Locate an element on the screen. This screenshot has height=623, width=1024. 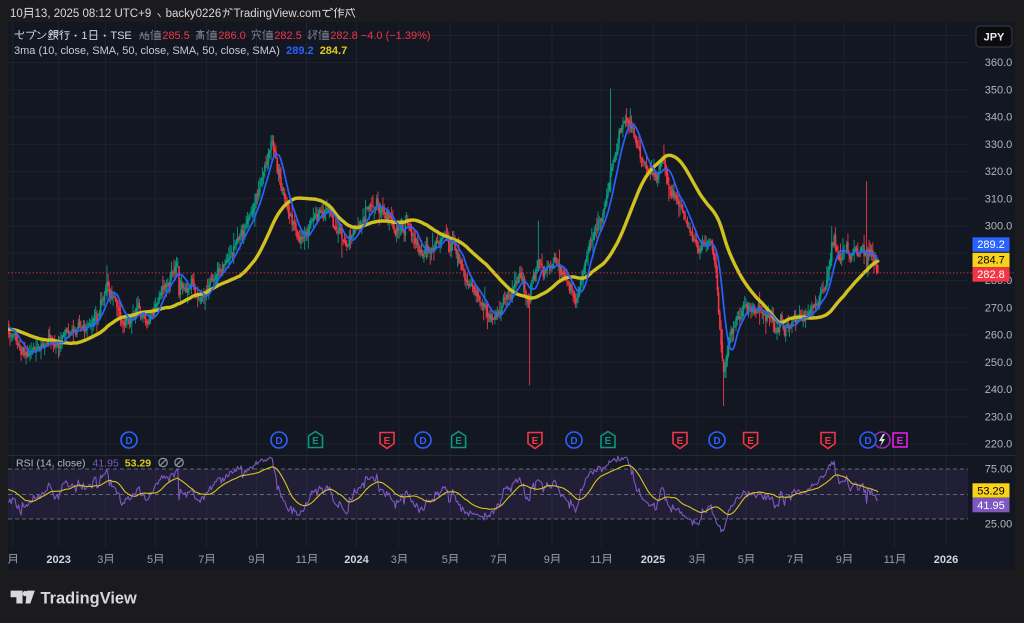
svg-text: 230.0 is located at coordinates (999, 417).